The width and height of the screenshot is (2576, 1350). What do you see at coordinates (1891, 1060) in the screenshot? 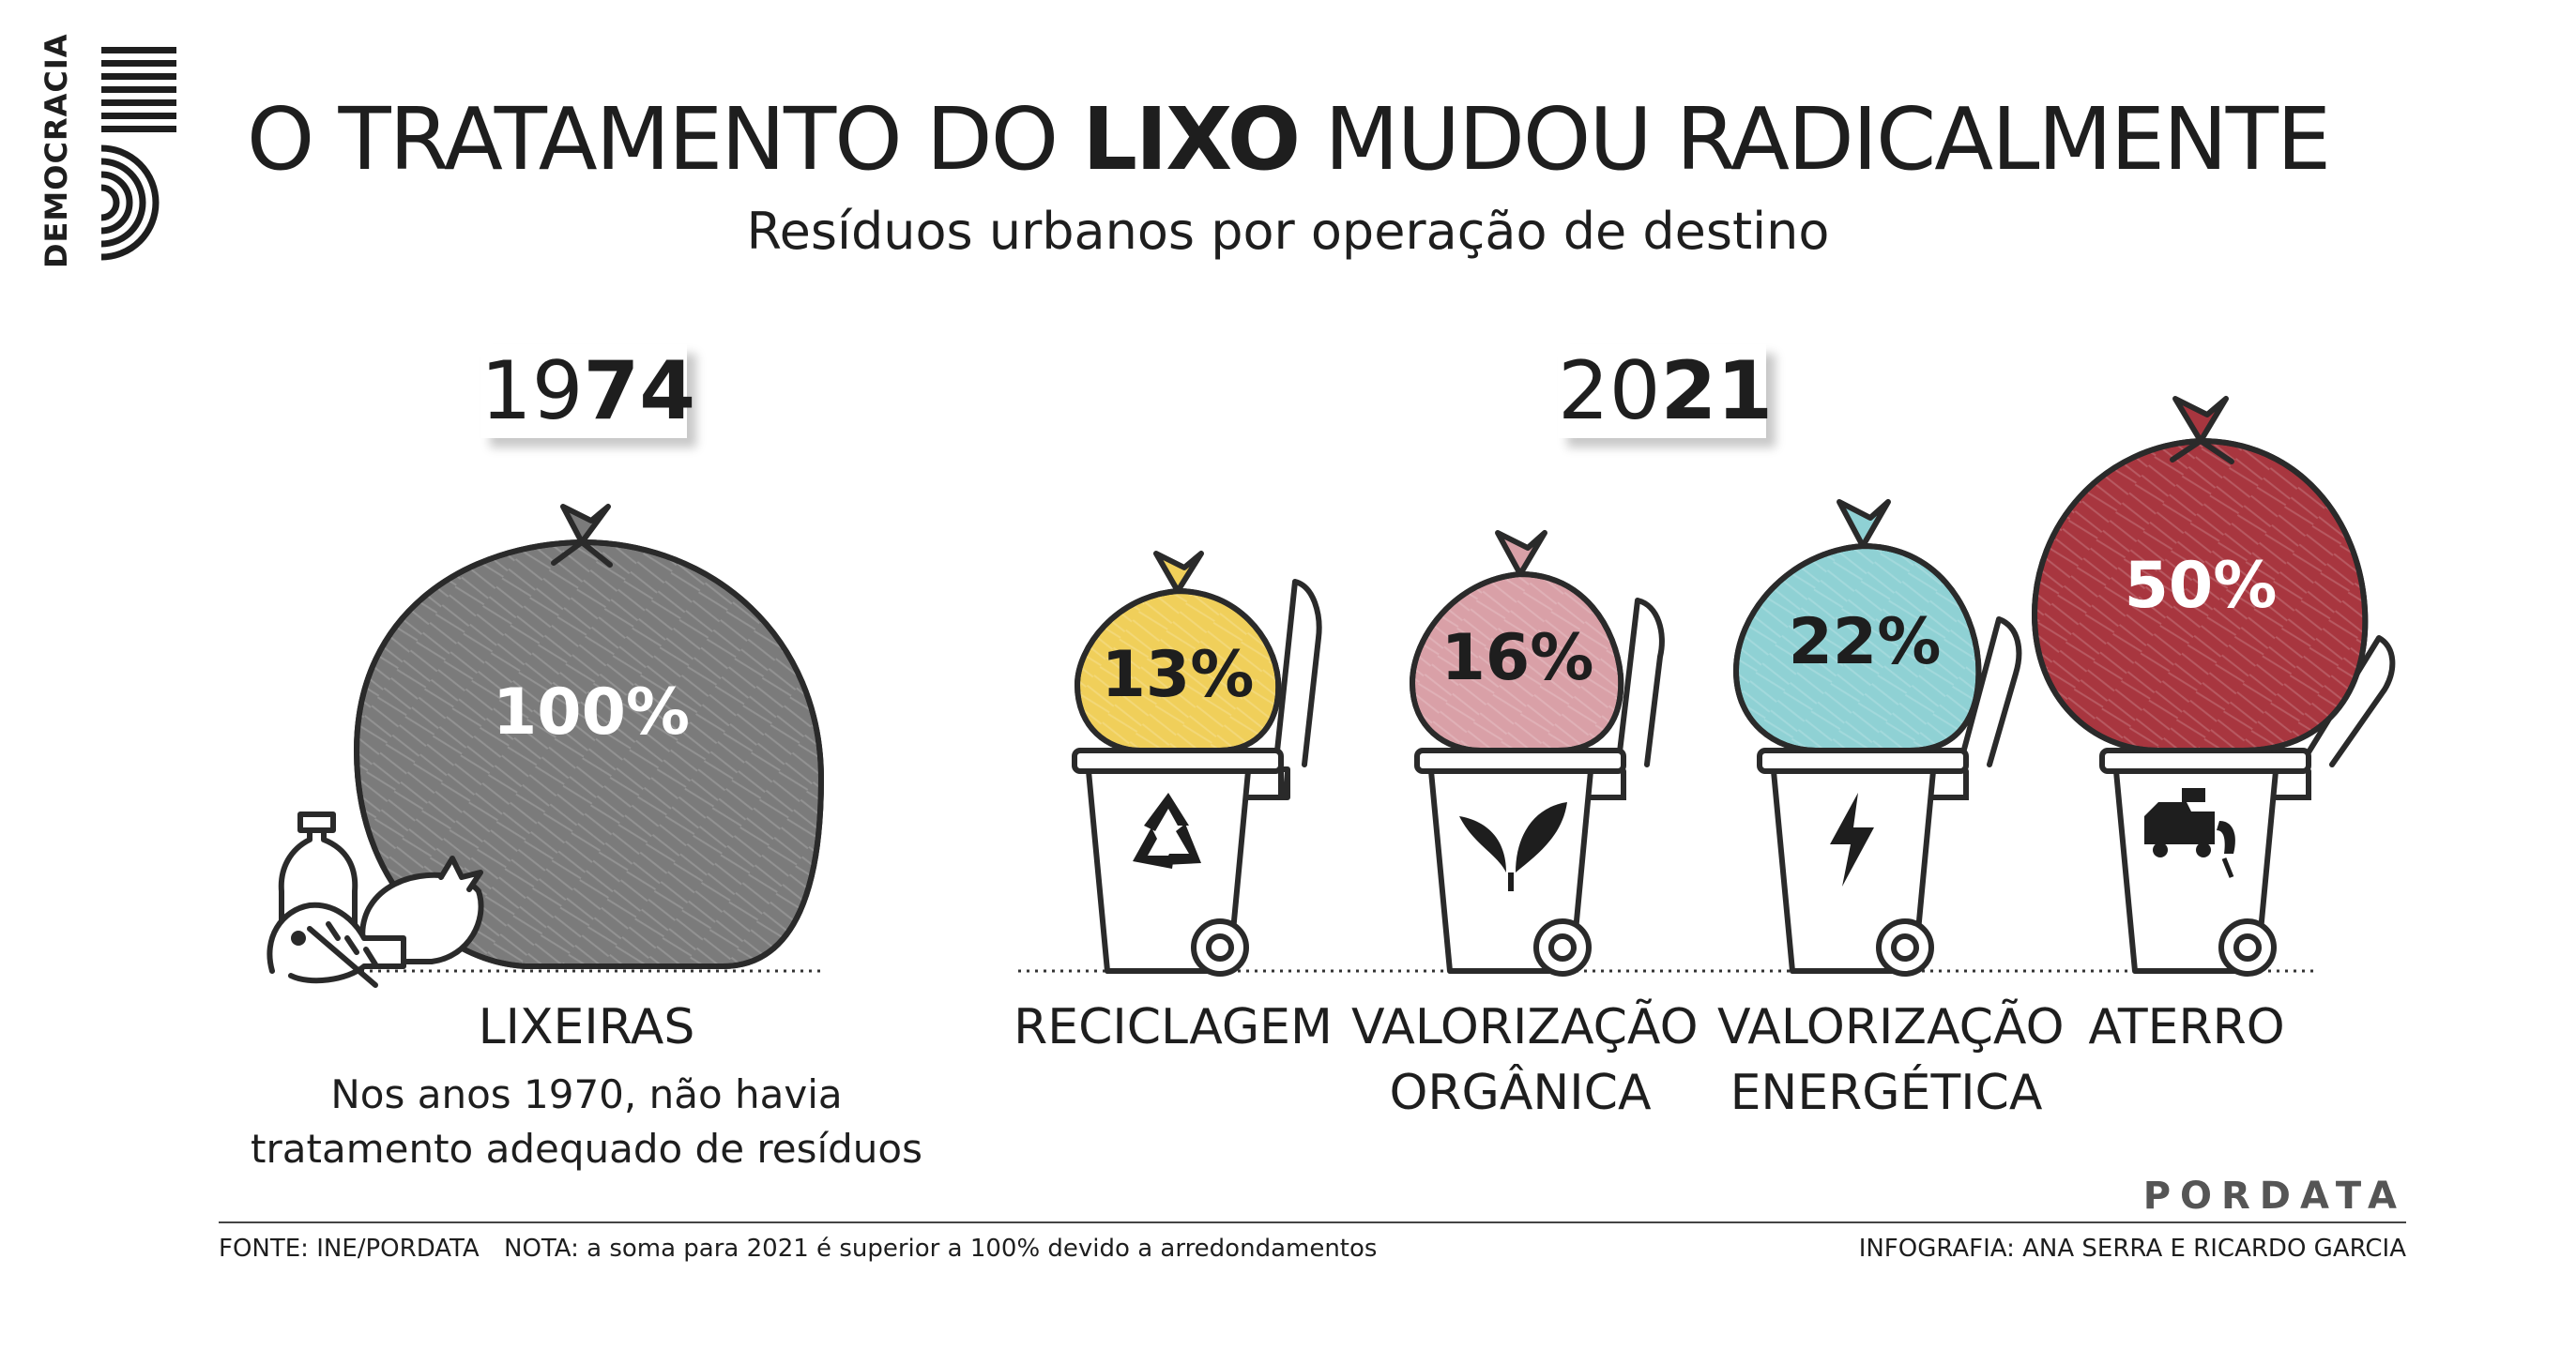
I see `category-energetica: VALORIZAÇÃO ENERGÉTICA` at bounding box center [1891, 1060].